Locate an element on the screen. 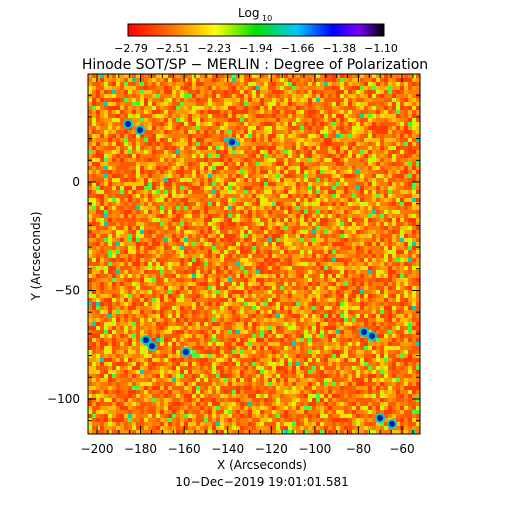  x-axis-label: X (Arcseconds) is located at coordinates (262, 465).